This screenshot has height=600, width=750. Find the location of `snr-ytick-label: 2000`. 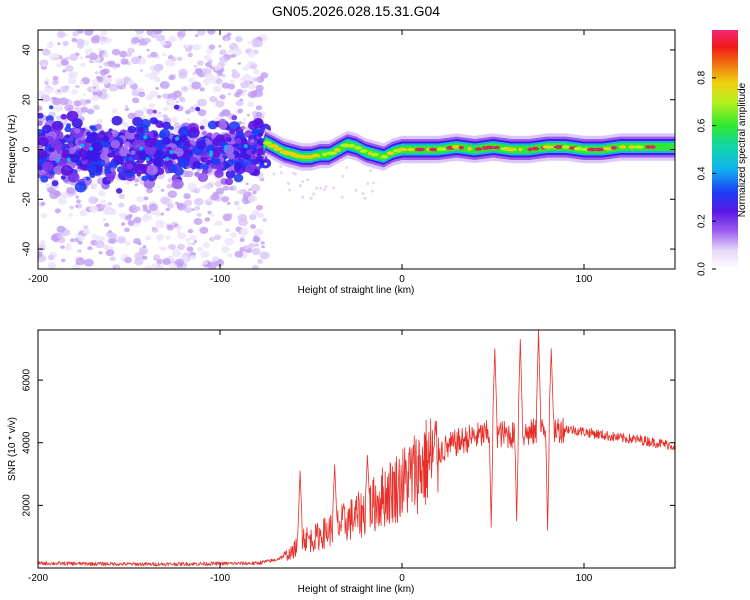

snr-ytick-label: 2000 is located at coordinates (27, 505).